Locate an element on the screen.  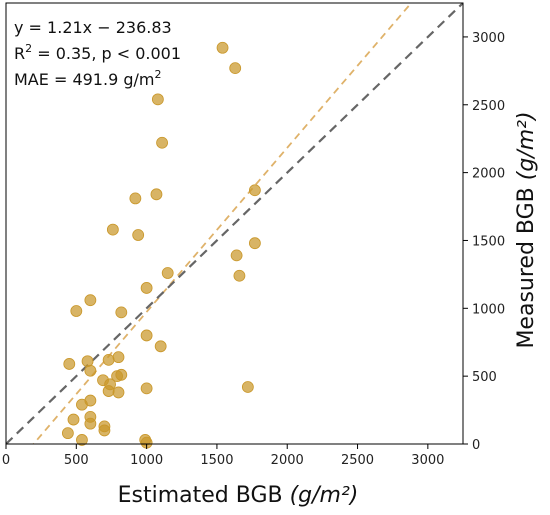
r2-prefix: R is located at coordinates (19, 53).